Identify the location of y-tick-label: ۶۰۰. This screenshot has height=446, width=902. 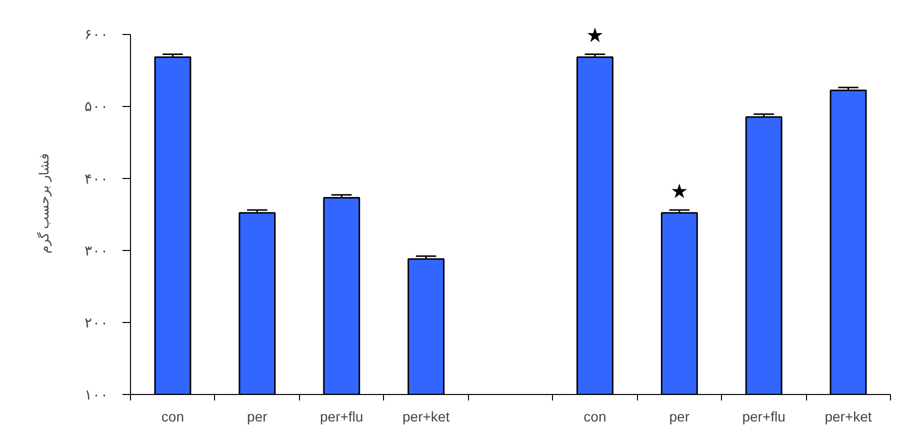
(96, 34).